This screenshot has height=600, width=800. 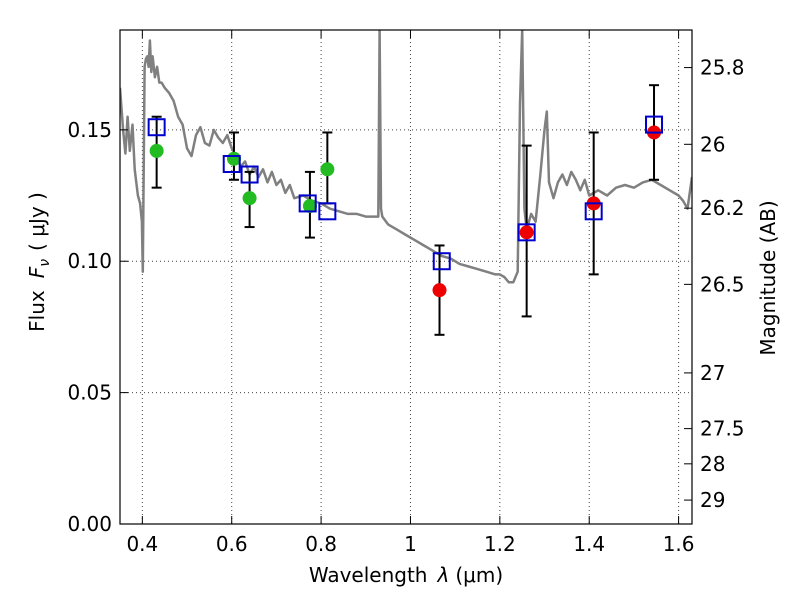 What do you see at coordinates (89, 130) in the screenshot?
I see `y-tick-label: 0.15` at bounding box center [89, 130].